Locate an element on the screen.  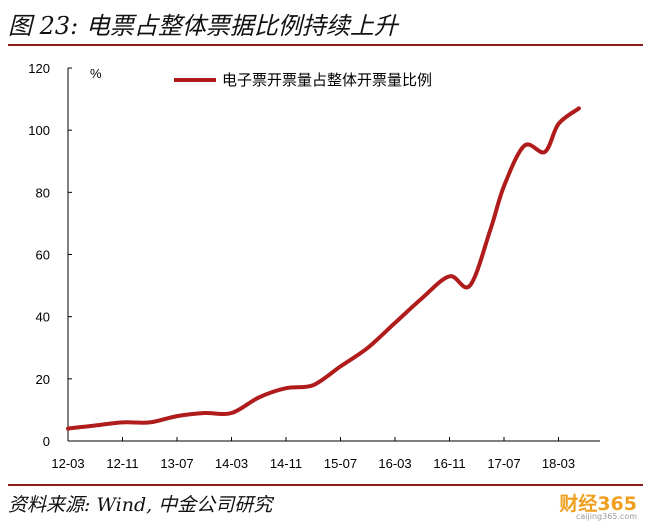
y-tick-label: 80 is located at coordinates (43, 192).